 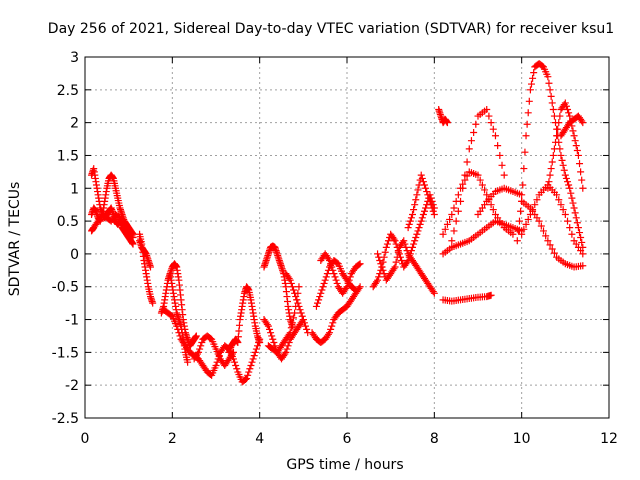 I want to click on y-axis-label: SDTVAR / TECUs, so click(x=15, y=239).